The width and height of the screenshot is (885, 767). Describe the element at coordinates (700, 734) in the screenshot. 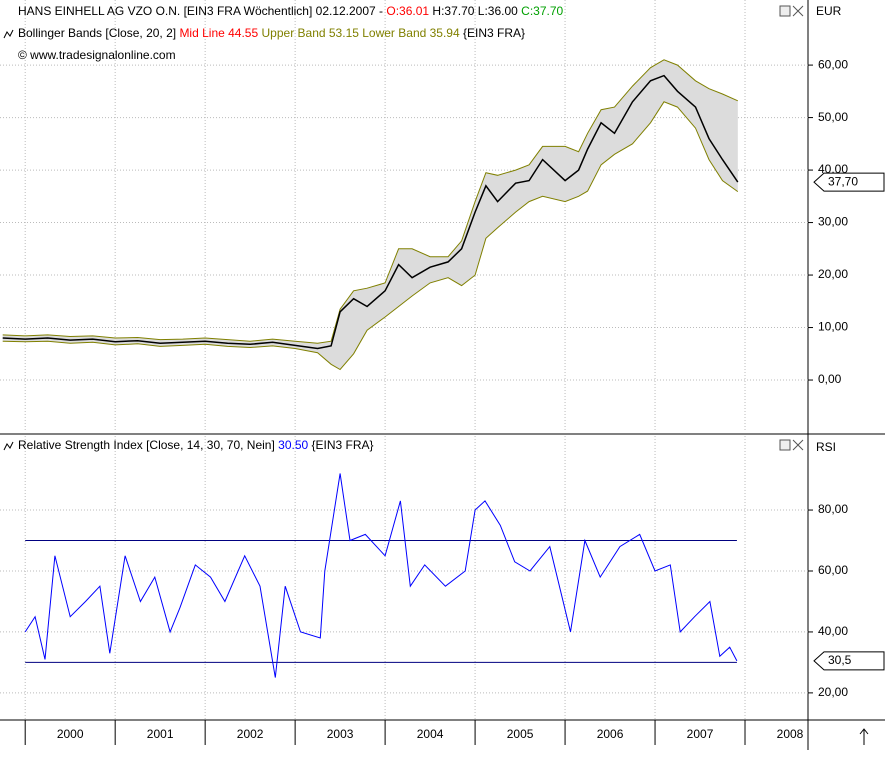

I see `x-tick-label: 2007` at that location.